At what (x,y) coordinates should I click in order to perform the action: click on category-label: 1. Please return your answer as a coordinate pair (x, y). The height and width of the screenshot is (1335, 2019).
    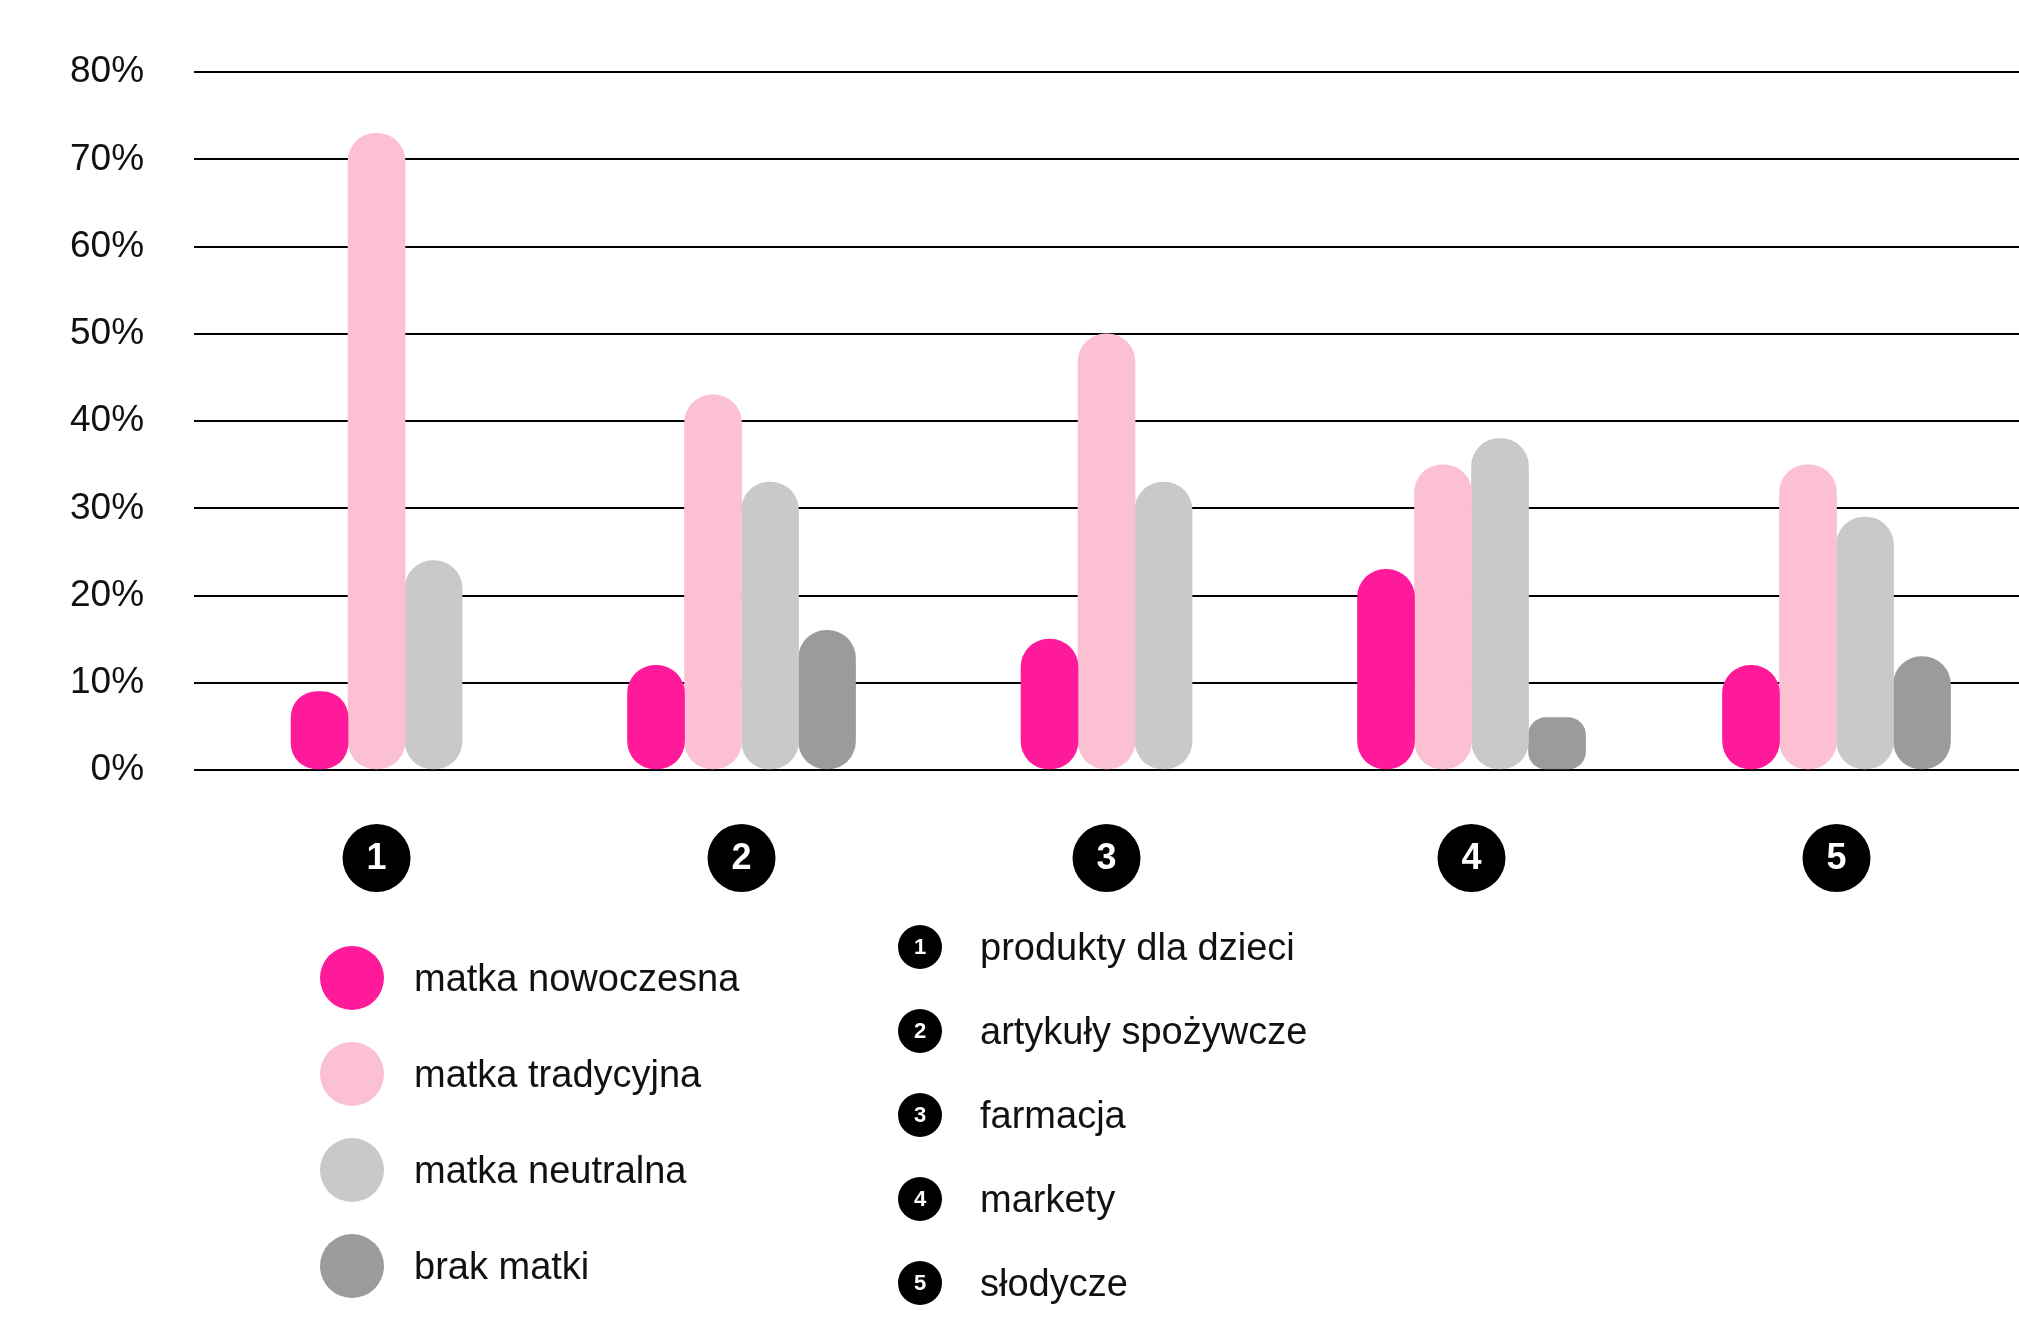
    Looking at the image, I should click on (920, 946).